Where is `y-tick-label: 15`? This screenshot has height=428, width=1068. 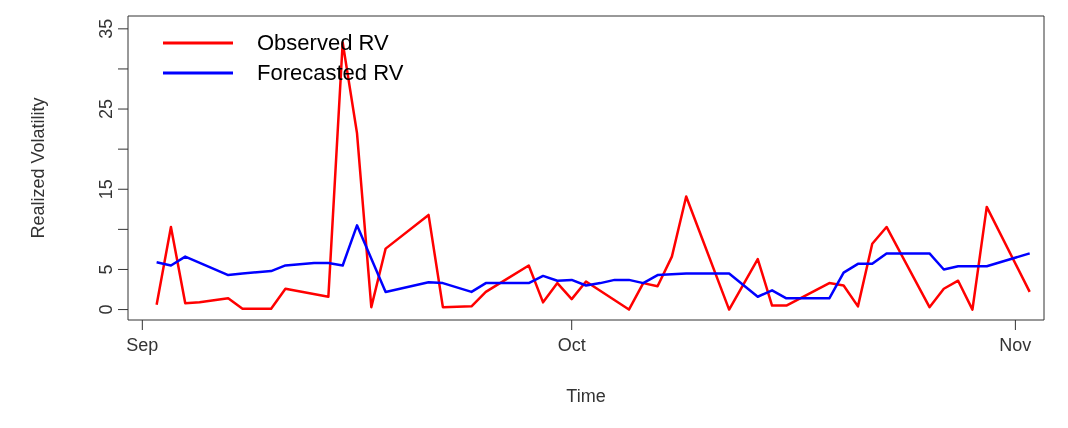
y-tick-label: 15 is located at coordinates (106, 189).